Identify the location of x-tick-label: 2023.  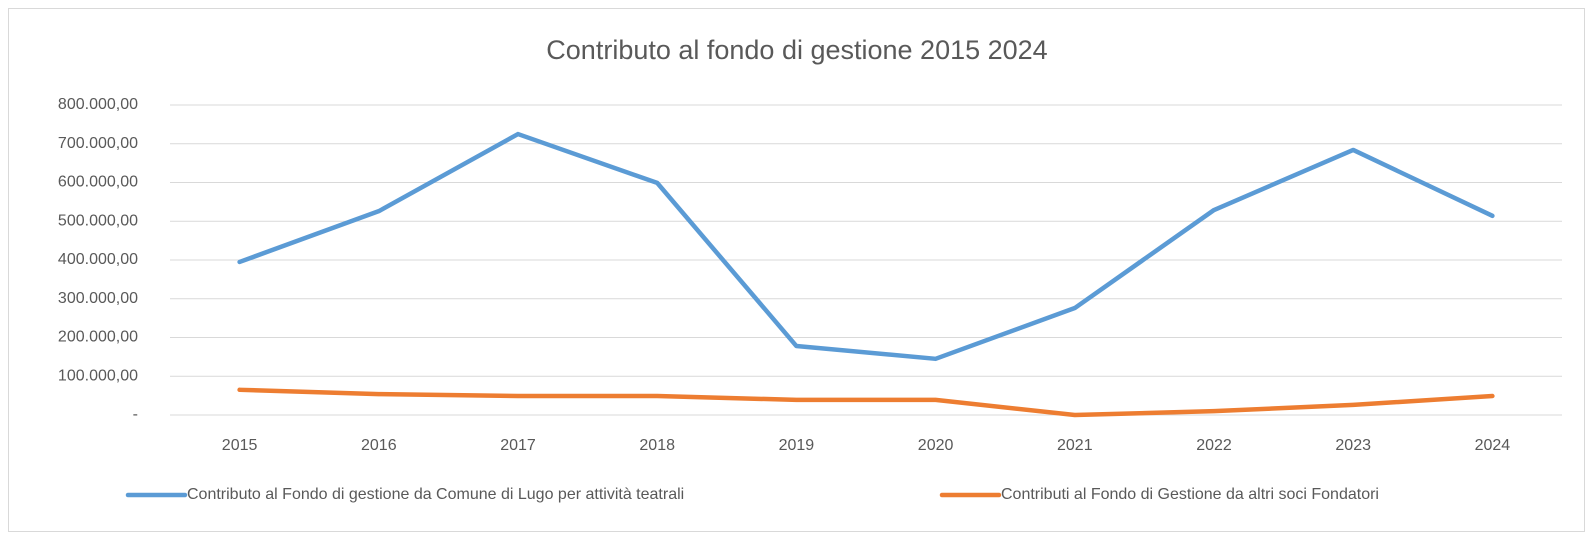
(1353, 445).